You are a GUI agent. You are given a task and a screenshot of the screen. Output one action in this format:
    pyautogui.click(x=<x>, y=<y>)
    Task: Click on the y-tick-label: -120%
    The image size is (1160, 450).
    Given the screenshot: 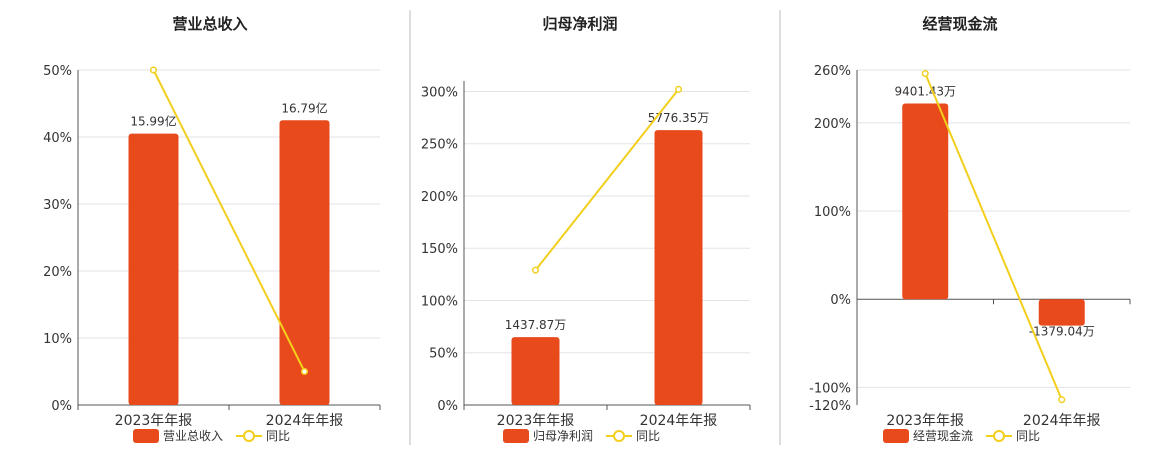 What is the action you would take?
    pyautogui.click(x=830, y=406)
    